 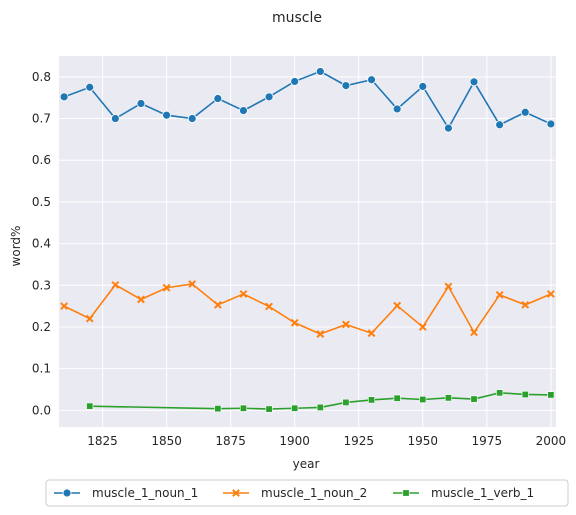 I want to click on legend-box, so click(x=307, y=493).